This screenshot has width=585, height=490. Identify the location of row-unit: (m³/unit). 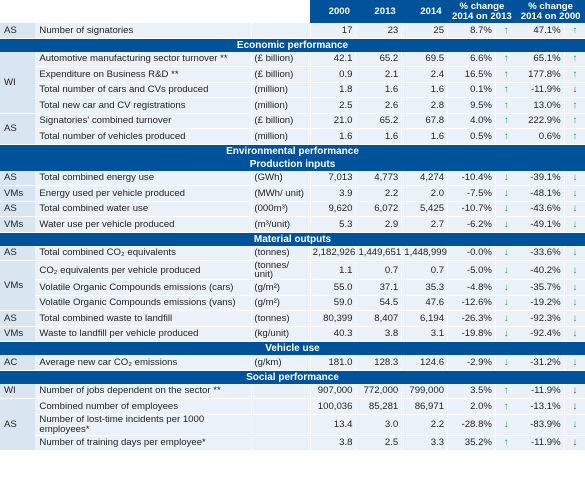
(281, 224).